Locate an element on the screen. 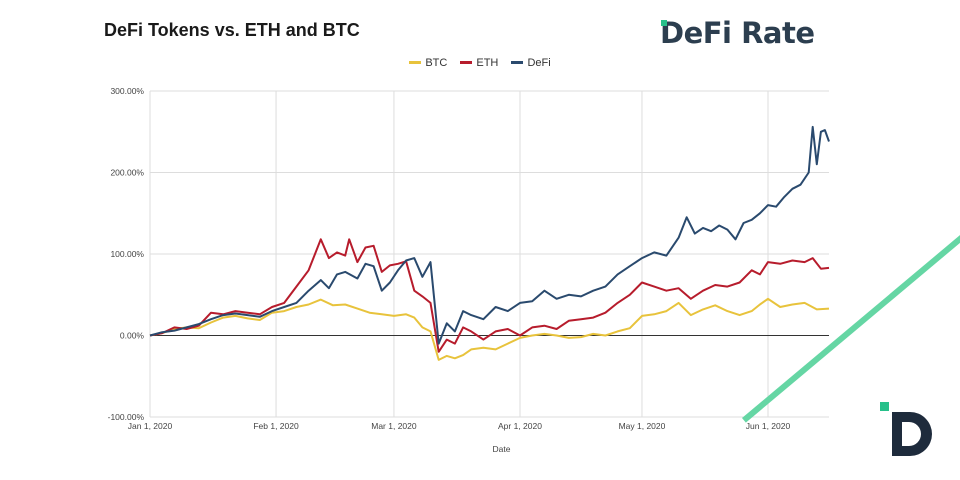 Image resolution: width=960 pixels, height=480 pixels. y-tick-label: 300.00% is located at coordinates (127, 91).